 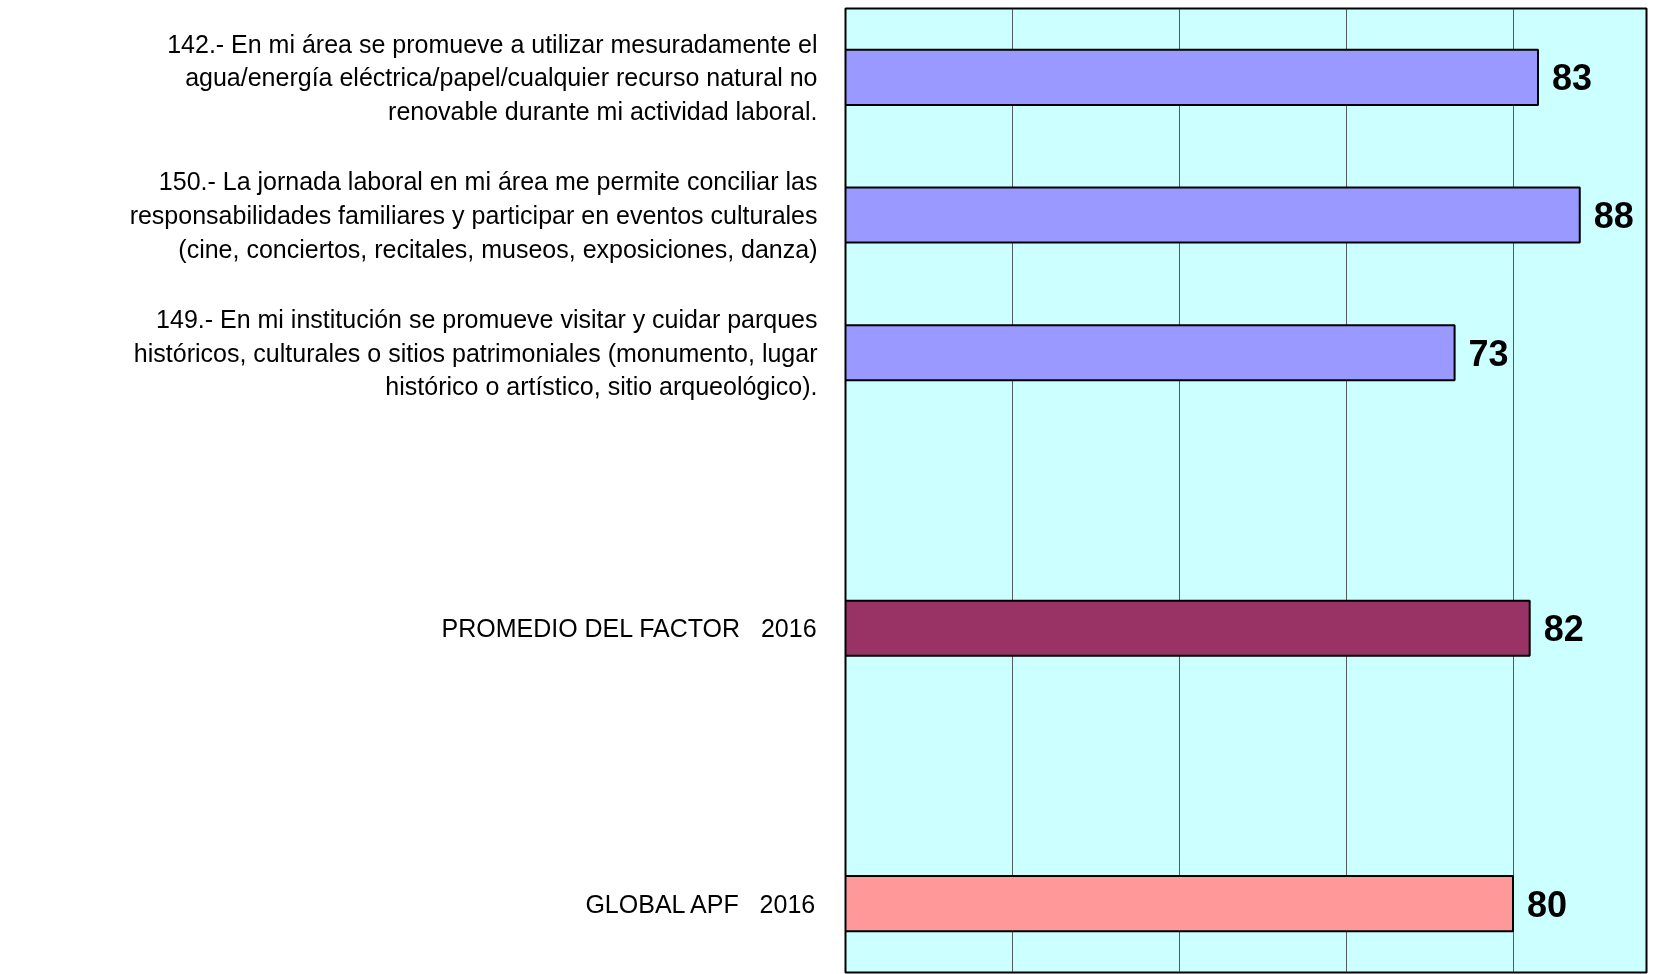 I want to click on data-label: 88, so click(x=1613, y=216).